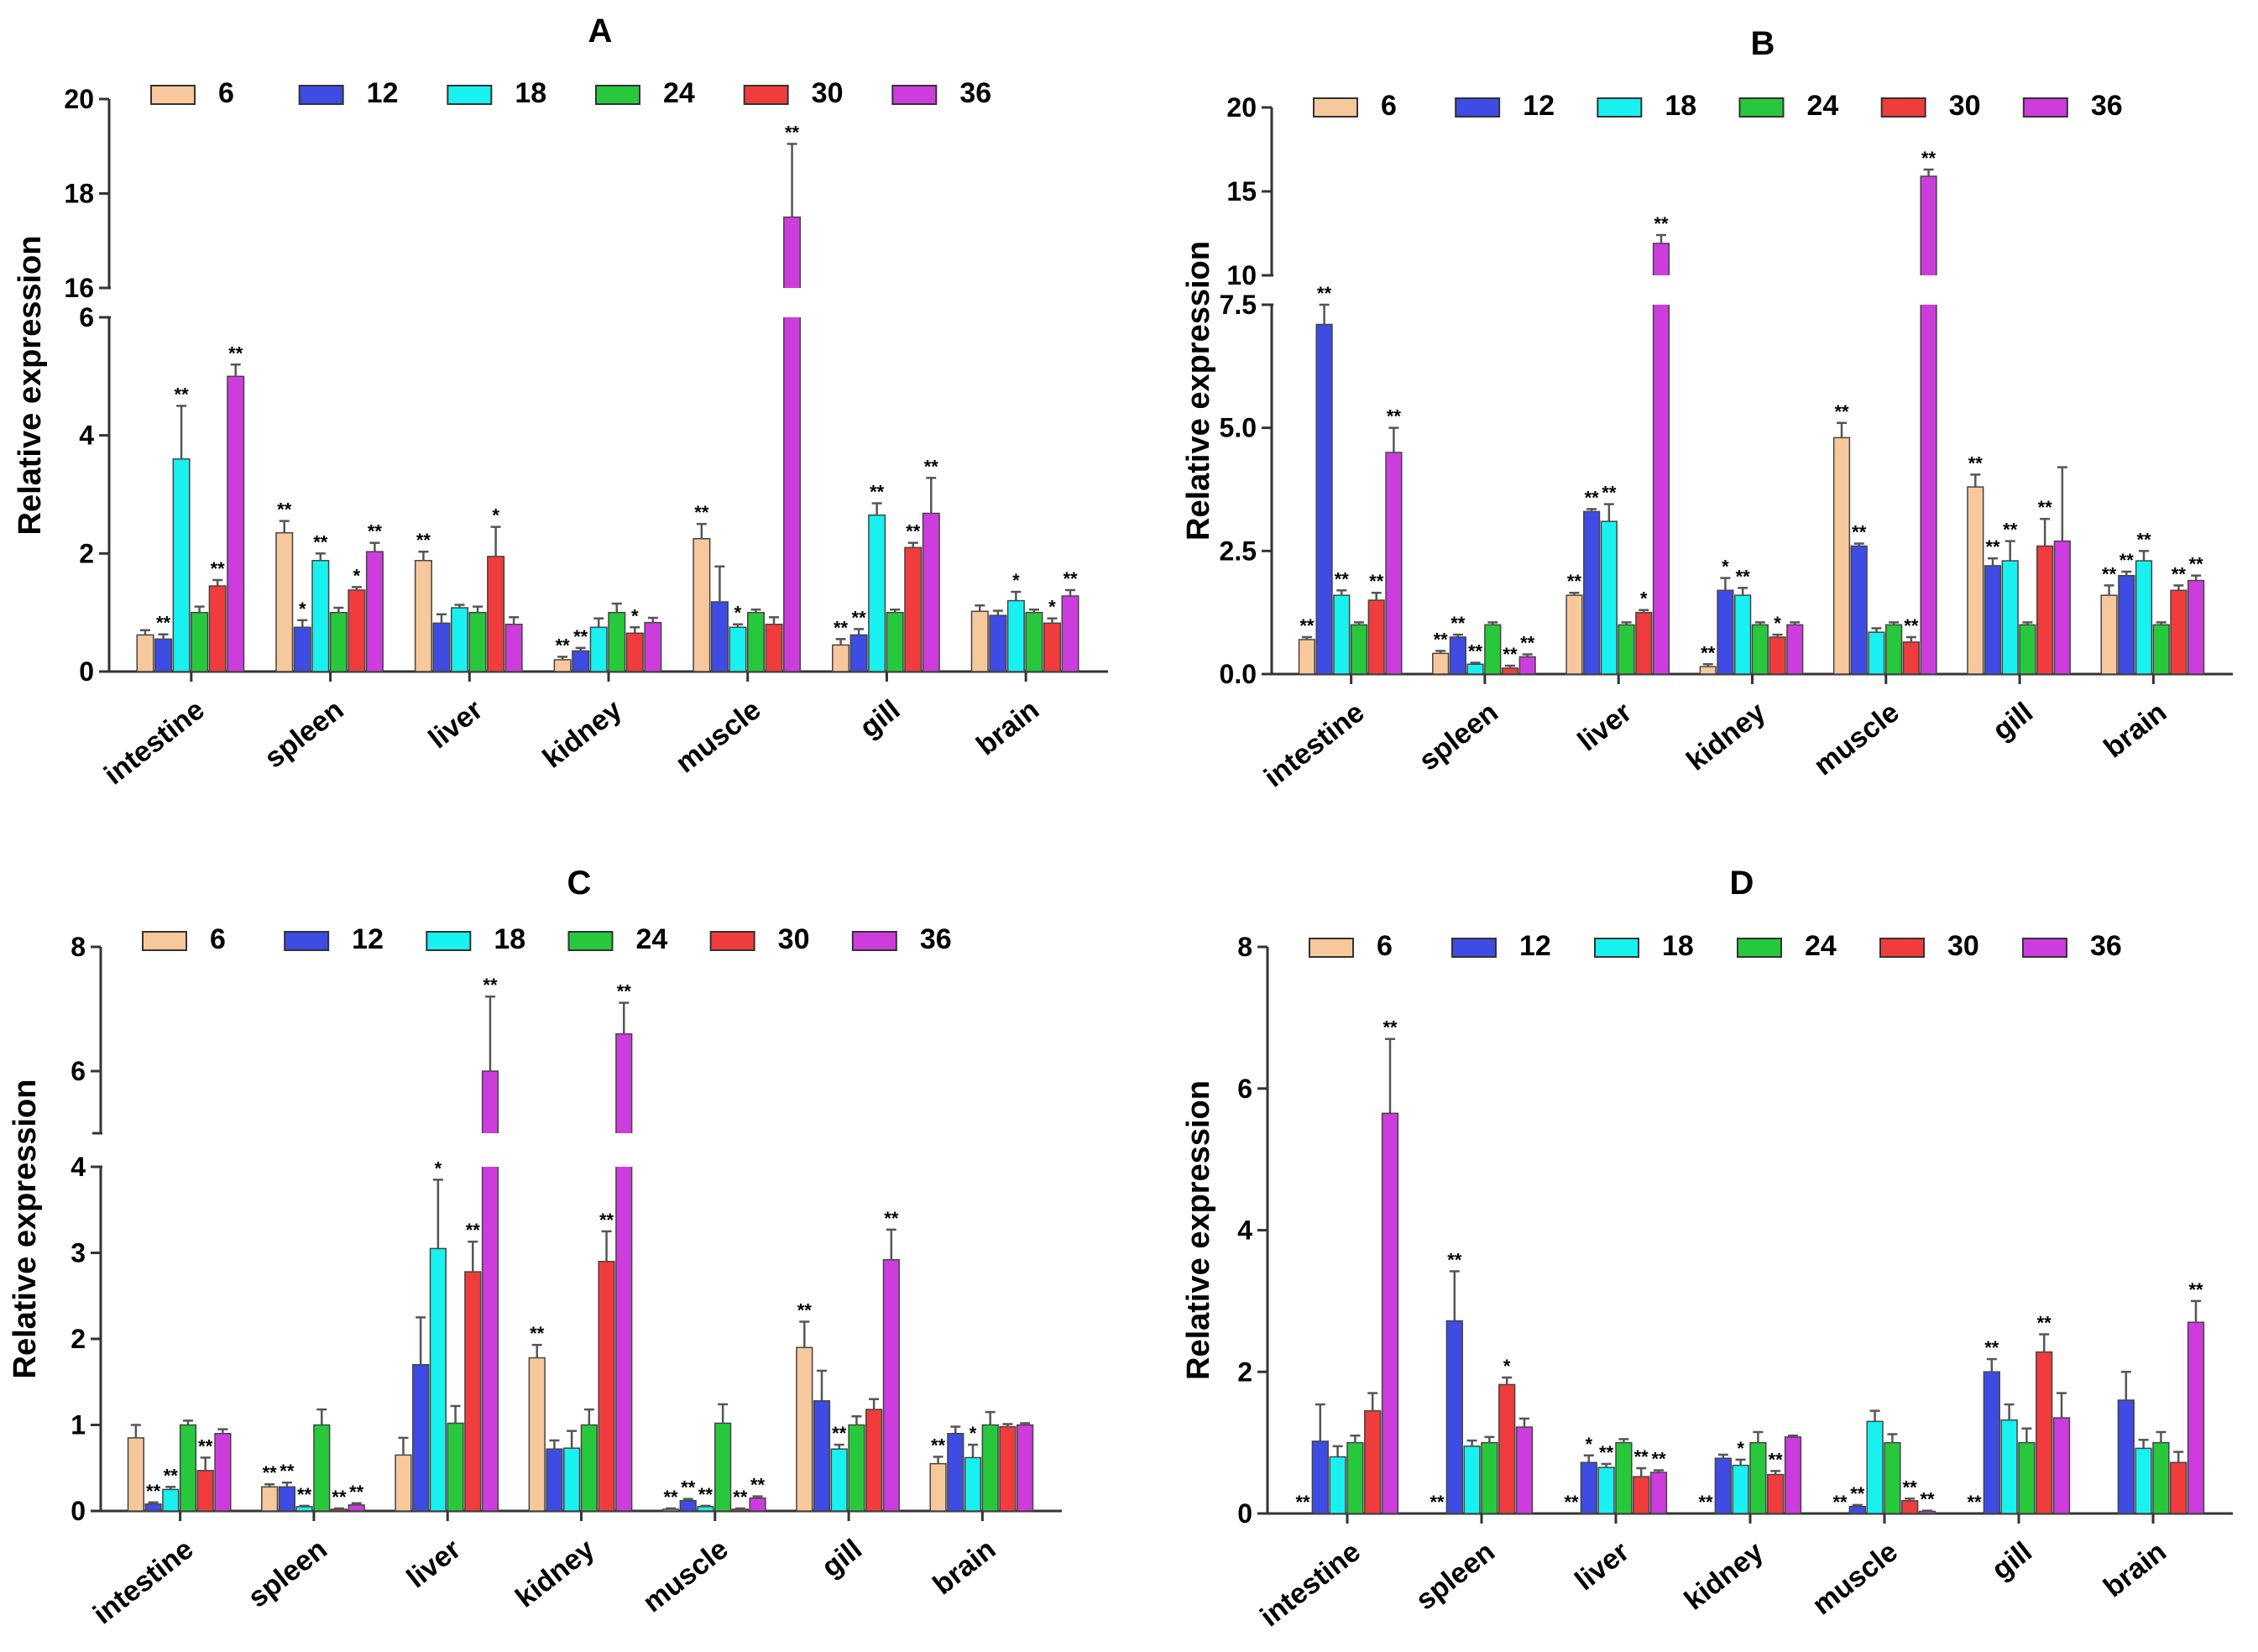  What do you see at coordinates (2107, 106) in the screenshot?
I see `legend-label-36: 36` at bounding box center [2107, 106].